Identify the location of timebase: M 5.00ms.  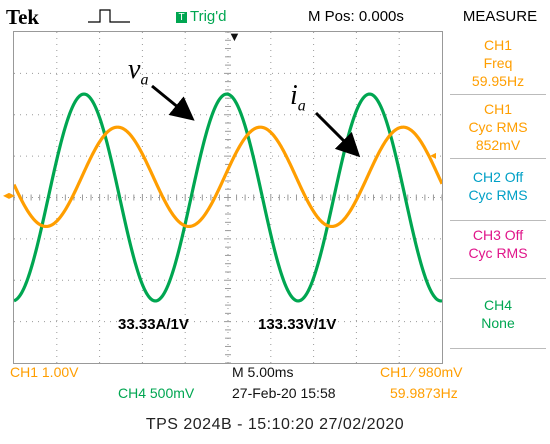
(263, 372).